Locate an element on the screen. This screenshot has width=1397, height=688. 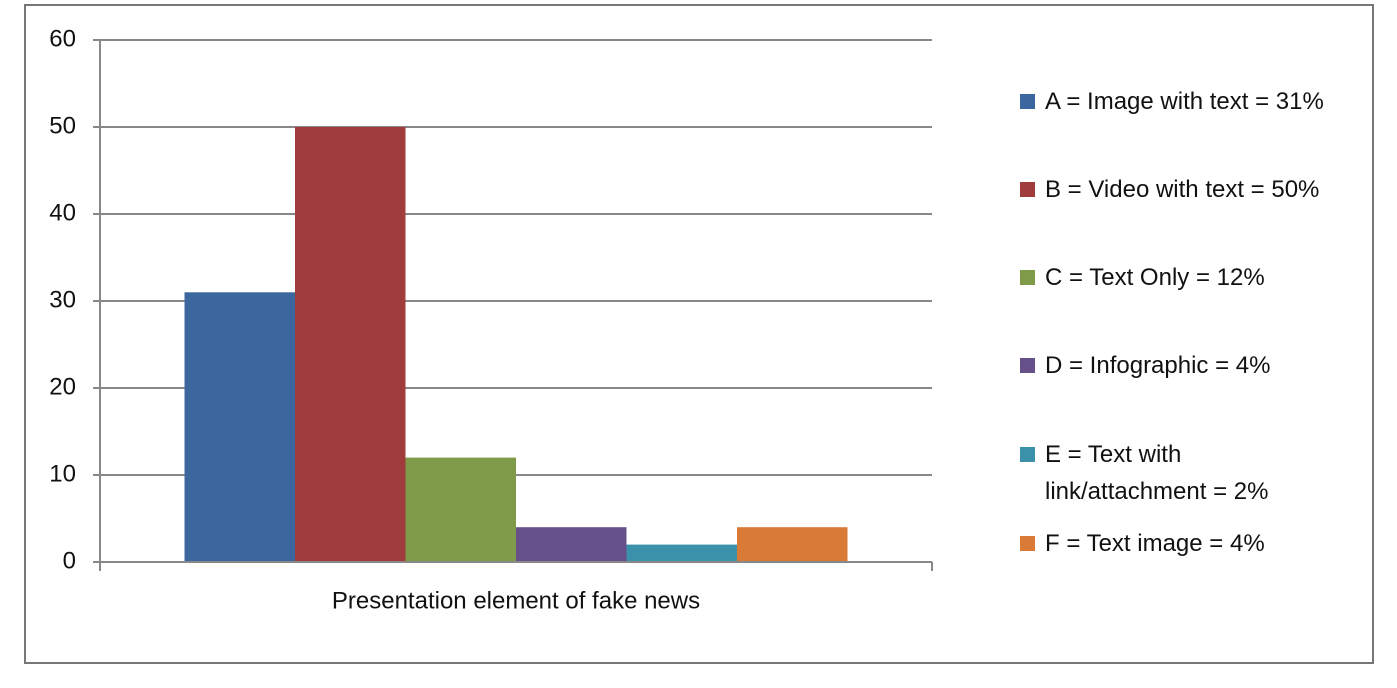
legend-item: C = Text Only = 12% is located at coordinates (1190, 277).